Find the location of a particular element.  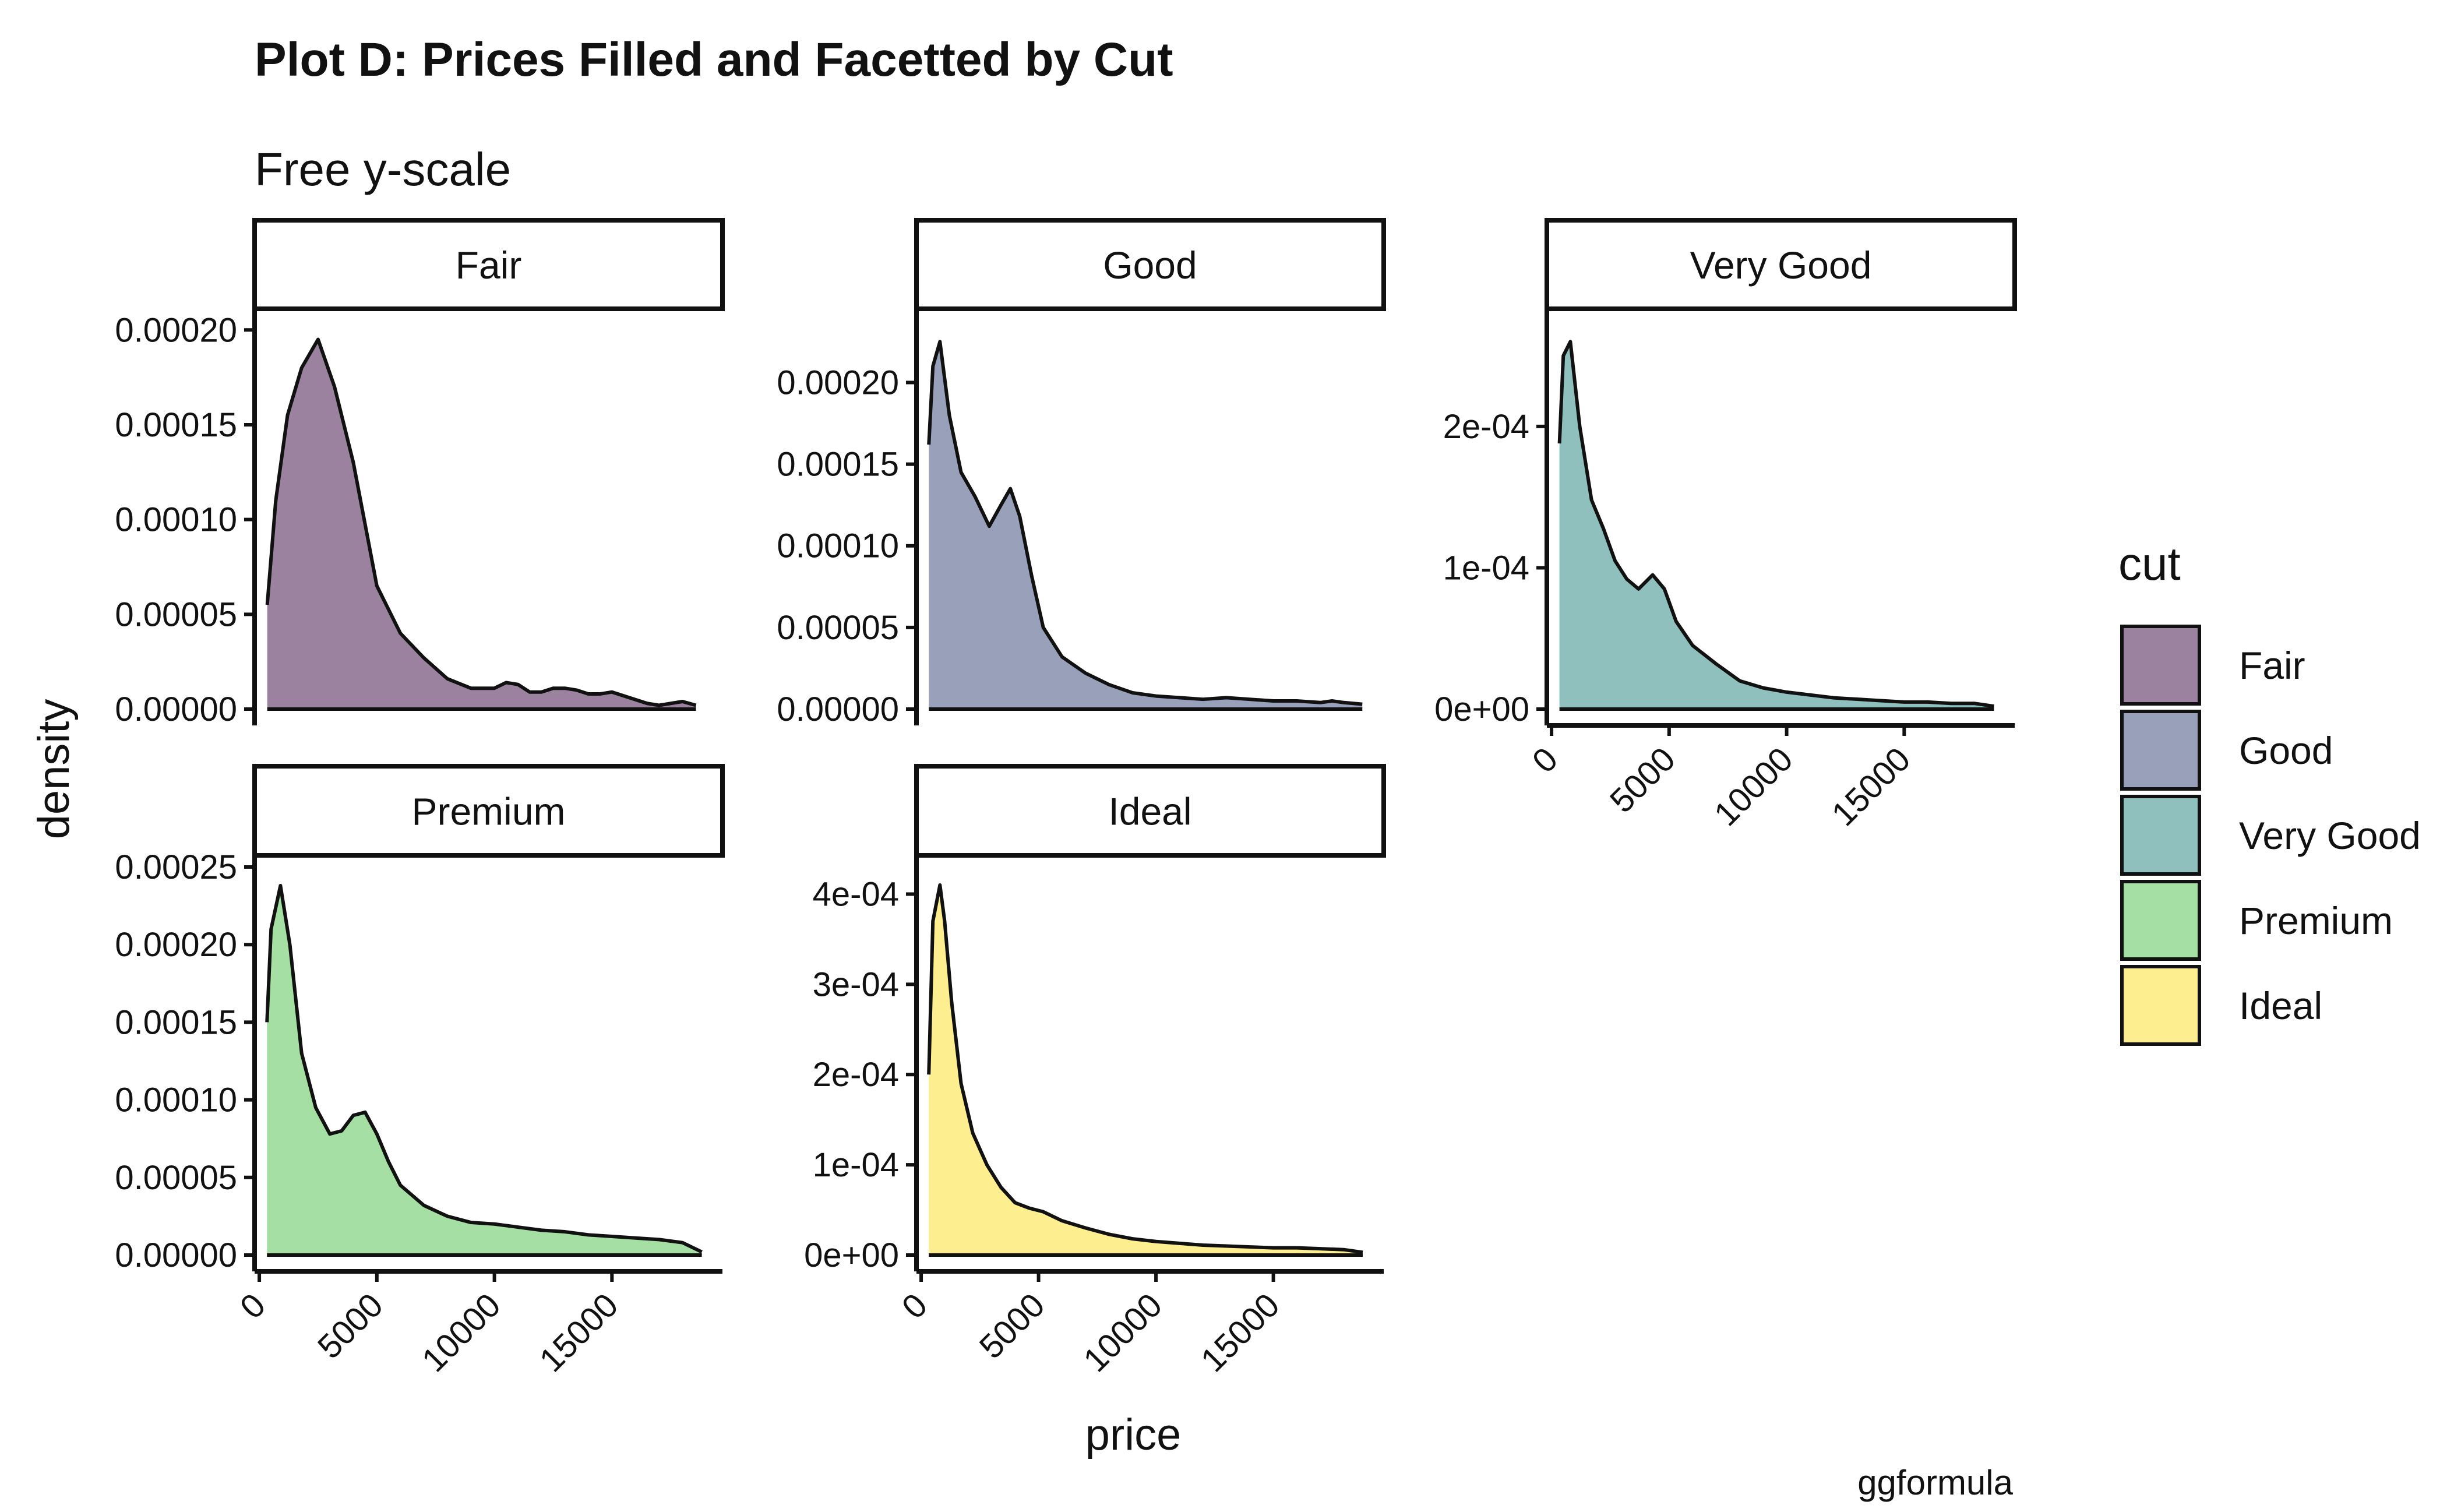

facet-strip-good is located at coordinates (1150, 264).